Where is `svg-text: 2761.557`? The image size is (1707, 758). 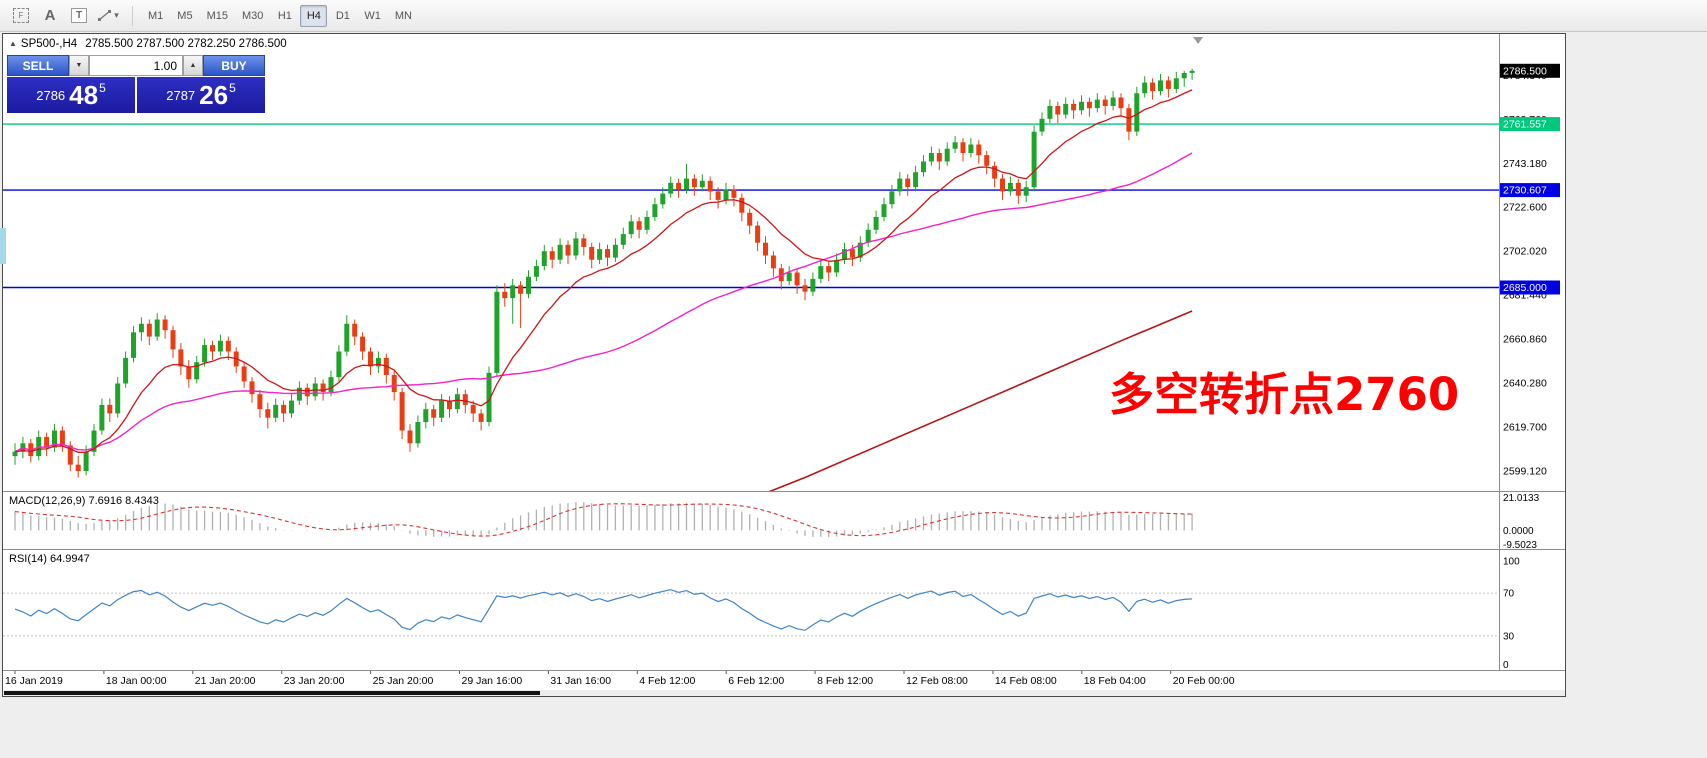
svg-text: 2761.557 is located at coordinates (1525, 125).